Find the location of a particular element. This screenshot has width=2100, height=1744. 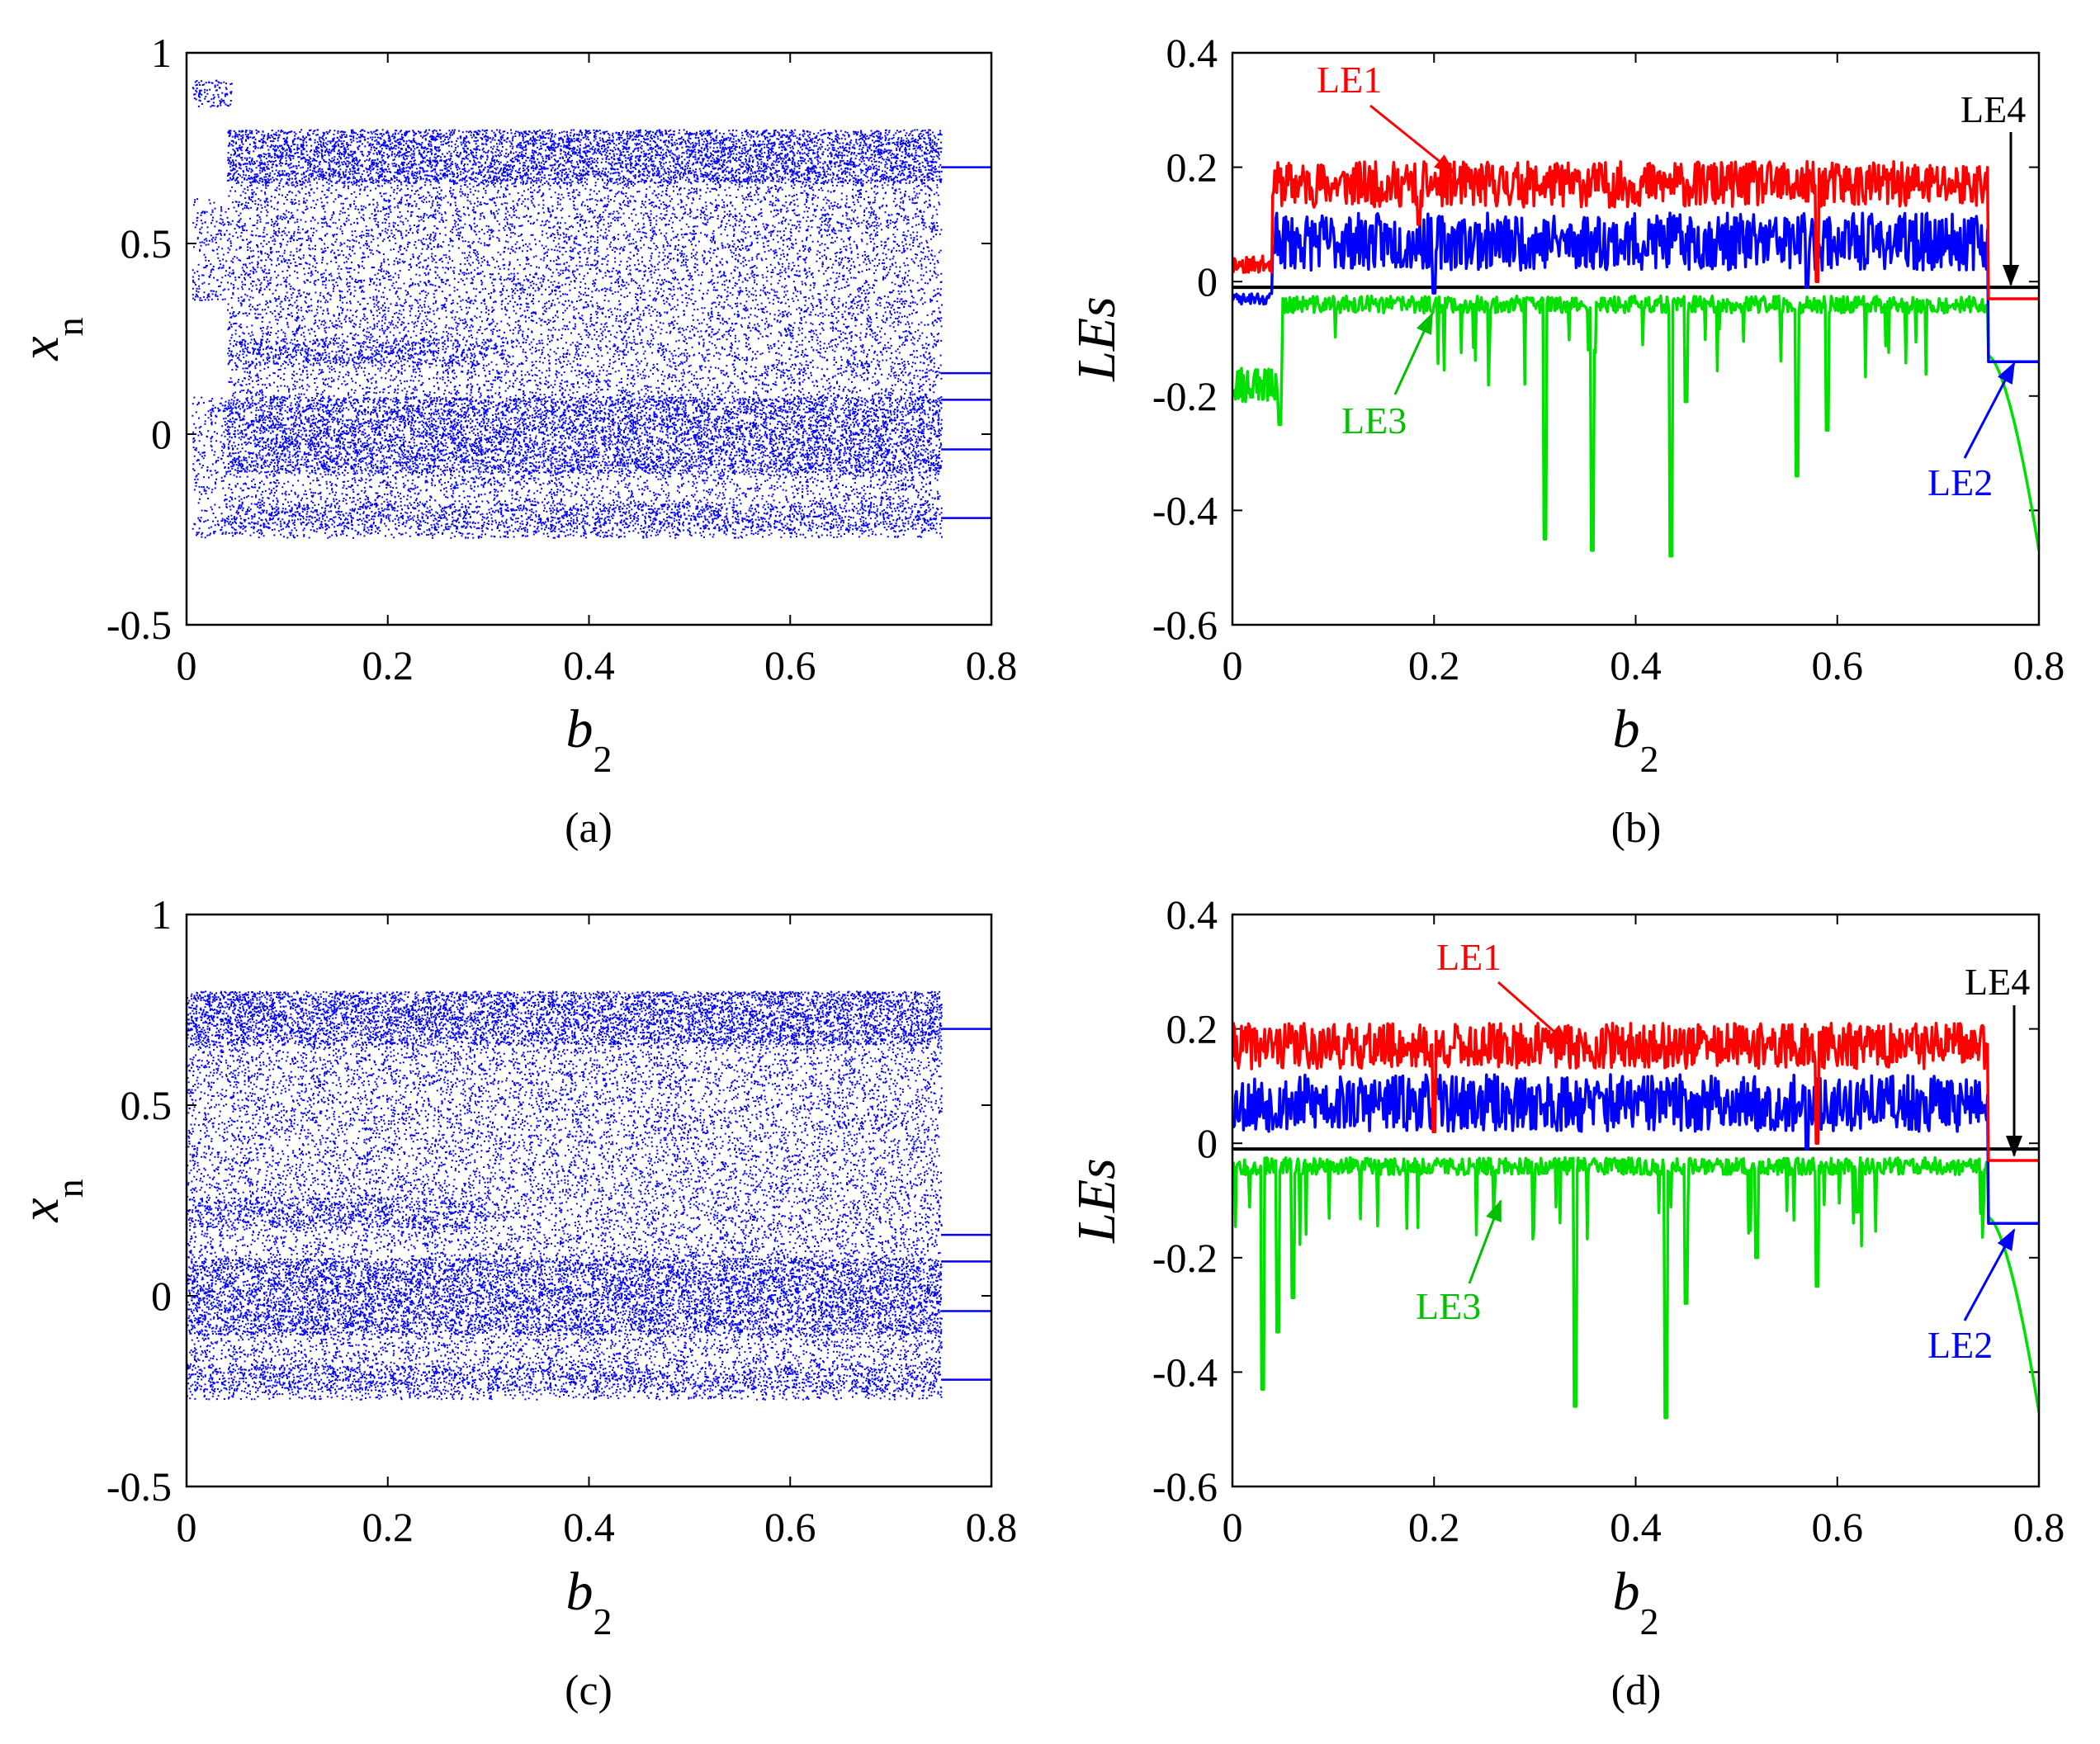

panel-caption: (c) is located at coordinates (588, 1691).